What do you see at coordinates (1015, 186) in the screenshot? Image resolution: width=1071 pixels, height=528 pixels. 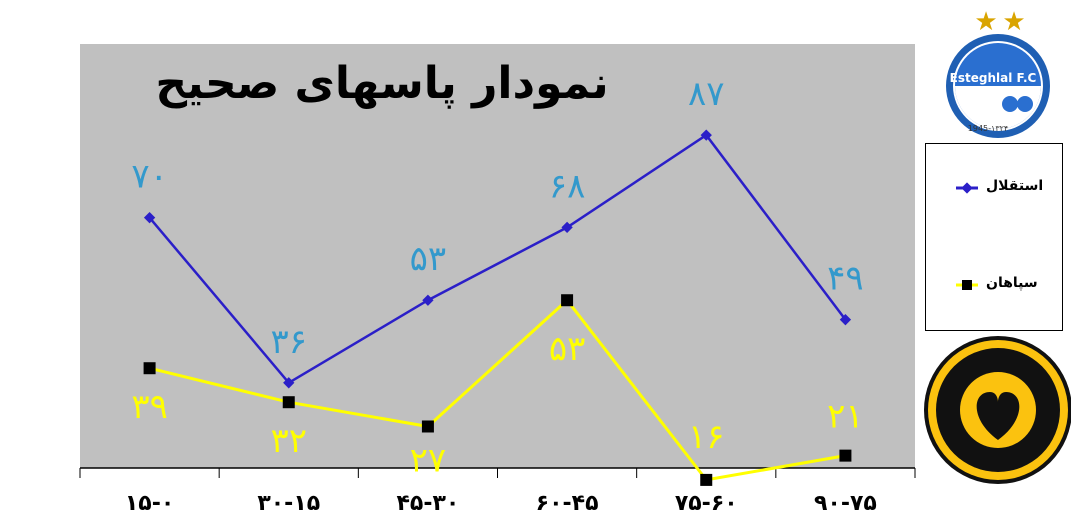 I see `legend-label-esteghlal: استقلال` at bounding box center [1015, 186].